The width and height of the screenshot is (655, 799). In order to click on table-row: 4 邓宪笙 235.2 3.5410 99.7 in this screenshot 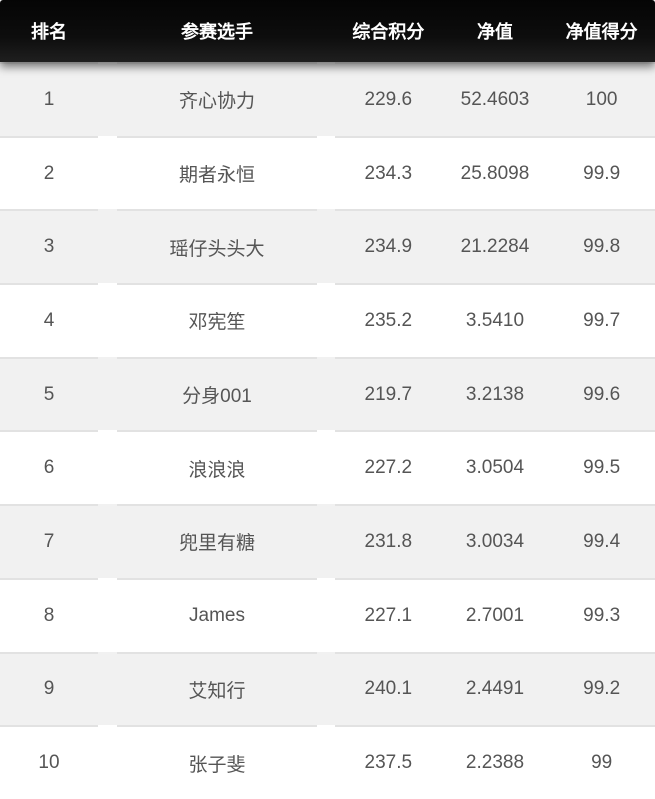, I will do `click(327, 320)`.